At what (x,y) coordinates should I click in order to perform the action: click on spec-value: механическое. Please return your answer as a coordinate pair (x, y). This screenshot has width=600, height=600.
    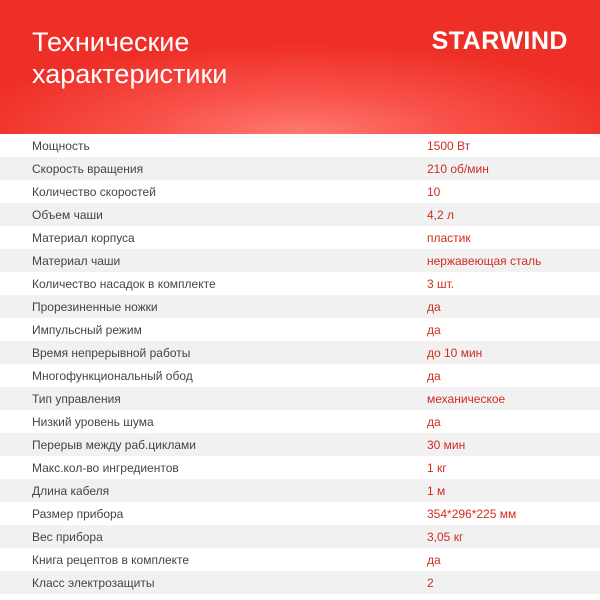
    Looking at the image, I should click on (466, 398).